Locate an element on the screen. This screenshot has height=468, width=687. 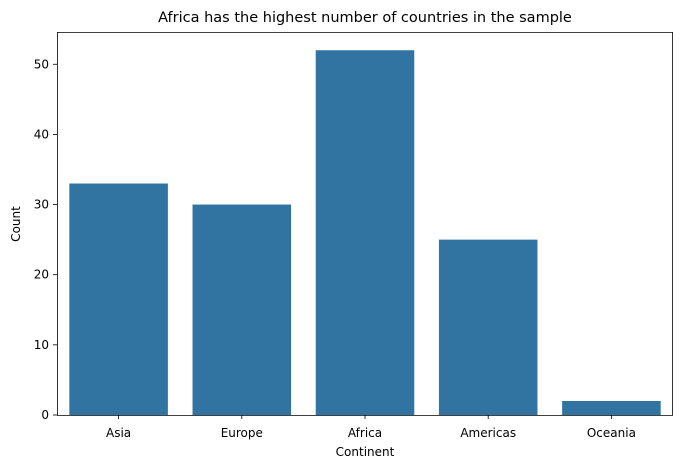
bar-europe is located at coordinates (242, 309).